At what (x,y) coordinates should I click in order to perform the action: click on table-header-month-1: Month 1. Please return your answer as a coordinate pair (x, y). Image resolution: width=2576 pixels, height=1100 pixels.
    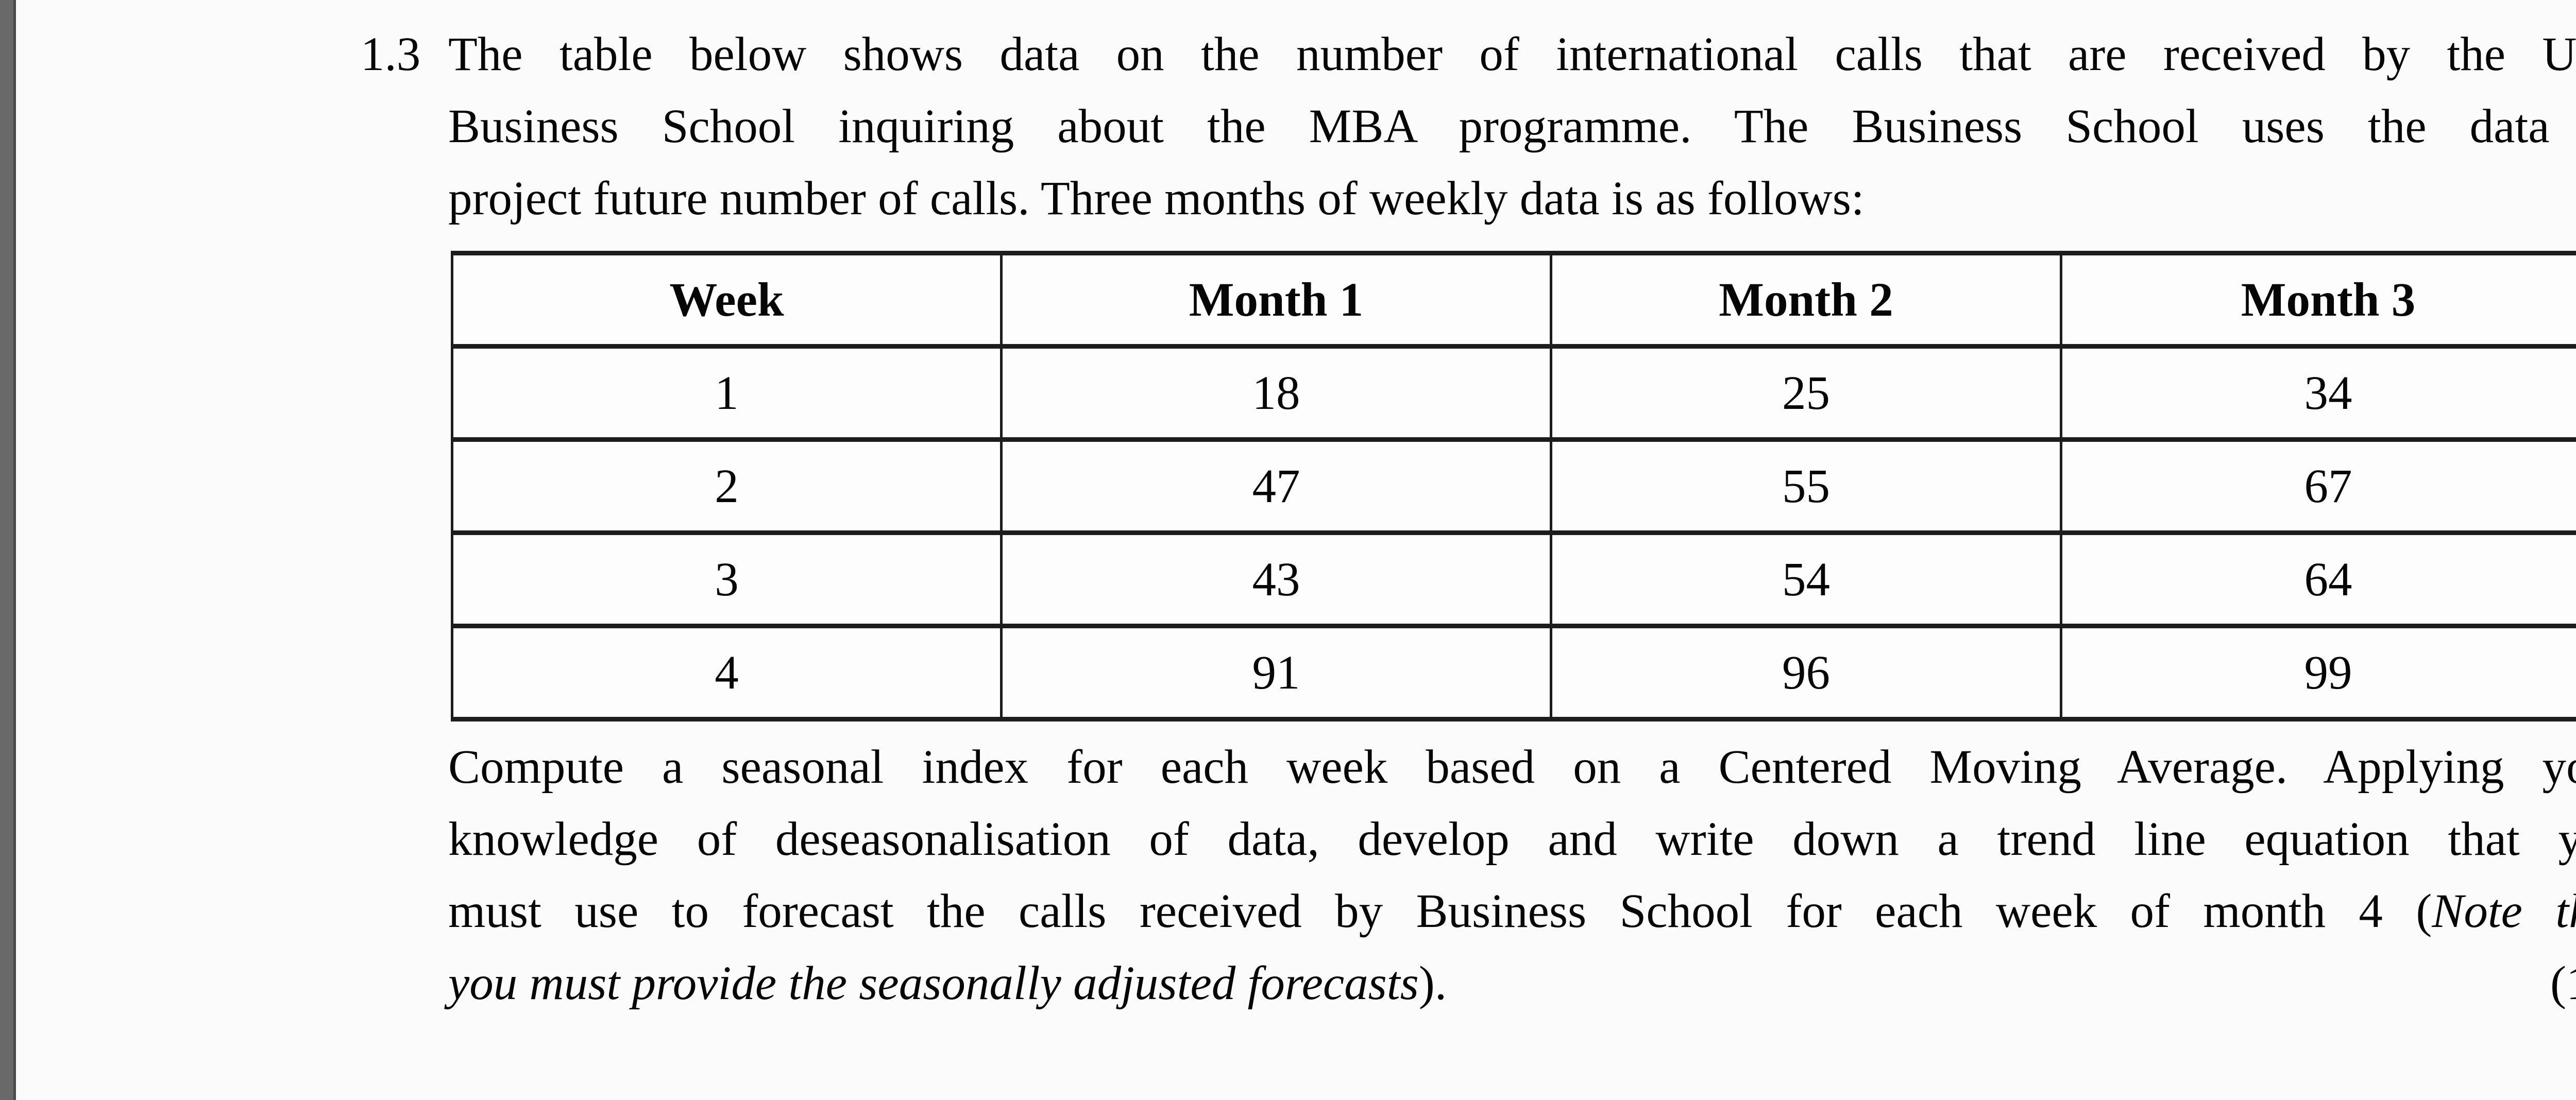
    Looking at the image, I should click on (1276, 300).